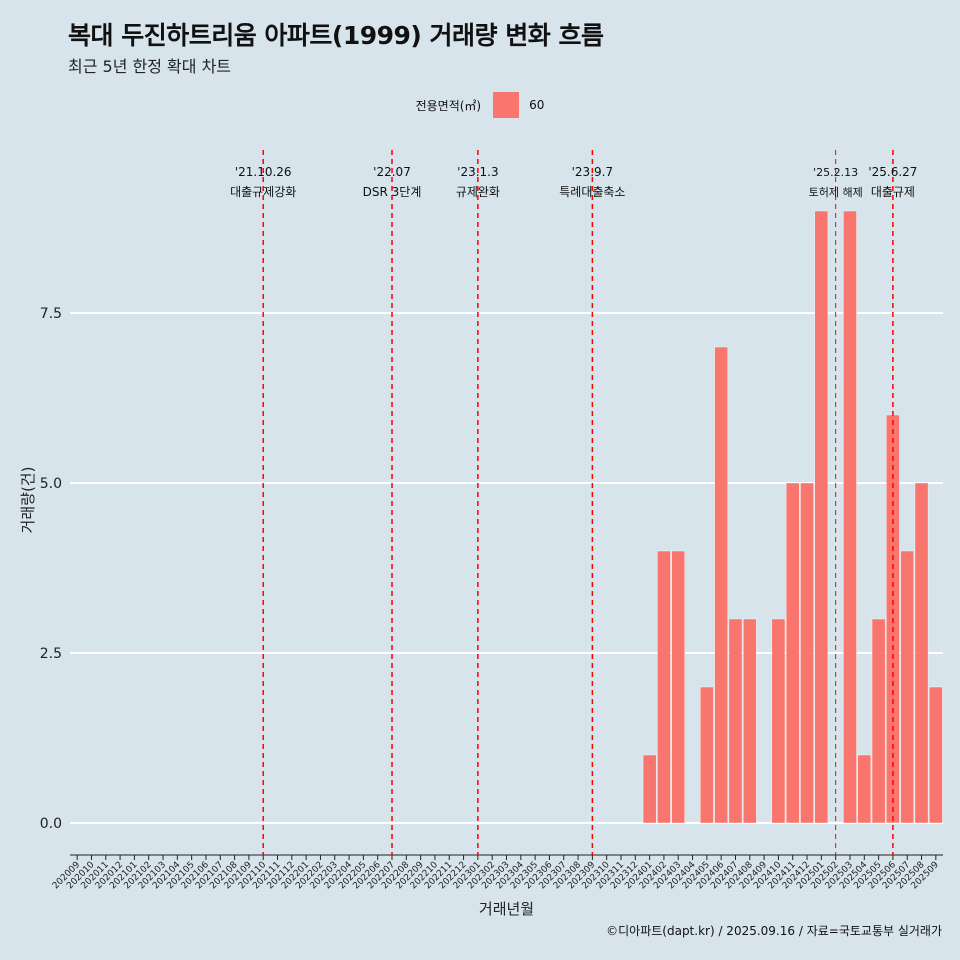  What do you see at coordinates (51, 484) in the screenshot?
I see `y-tick-label: 5.0` at bounding box center [51, 484].